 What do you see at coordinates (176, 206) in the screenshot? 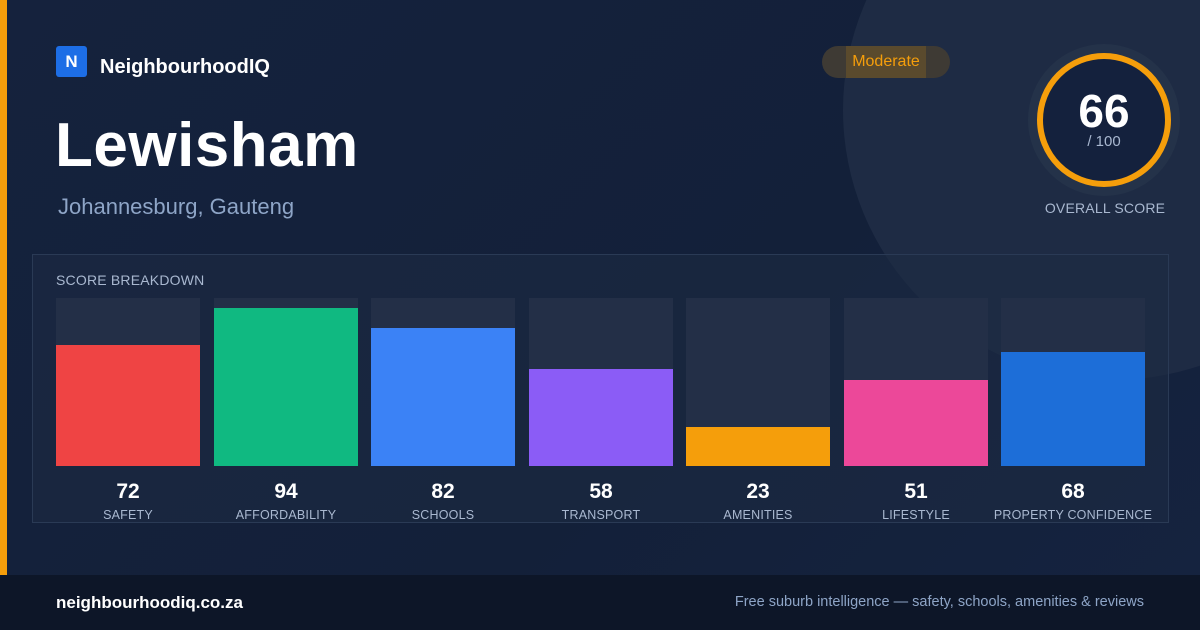
I see `suburb-location: Johannesburg, Gauteng` at bounding box center [176, 206].